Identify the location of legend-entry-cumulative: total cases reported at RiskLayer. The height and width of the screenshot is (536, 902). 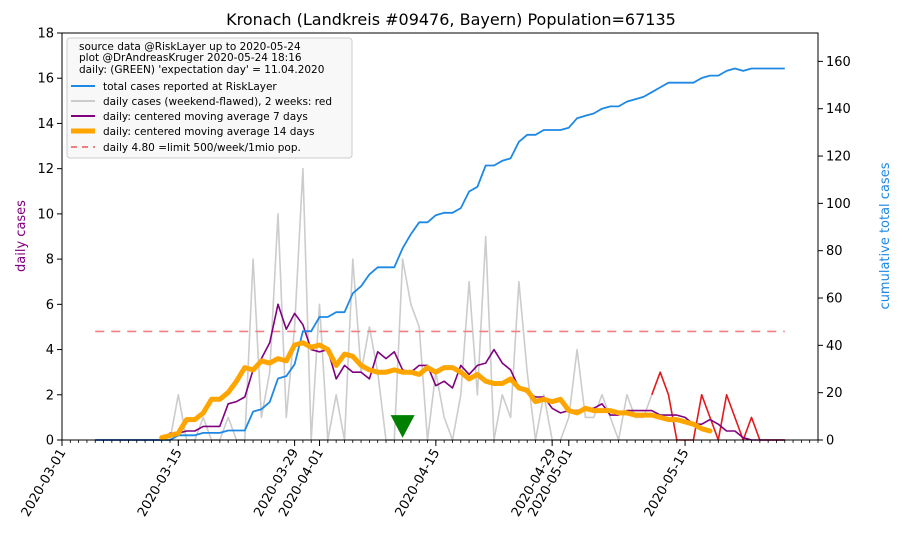
(190, 87).